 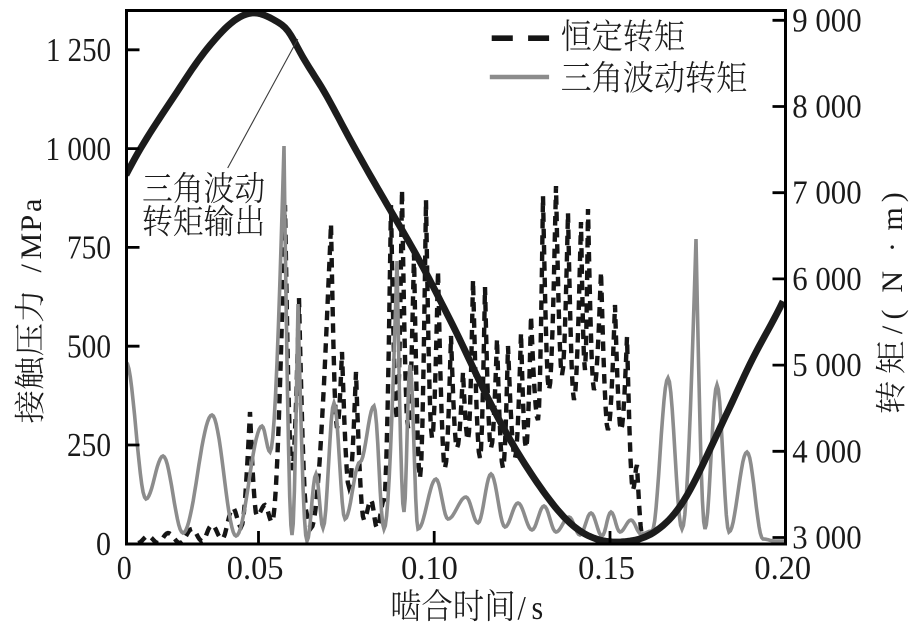 I want to click on svg-text: 1 250, so click(x=78, y=49).